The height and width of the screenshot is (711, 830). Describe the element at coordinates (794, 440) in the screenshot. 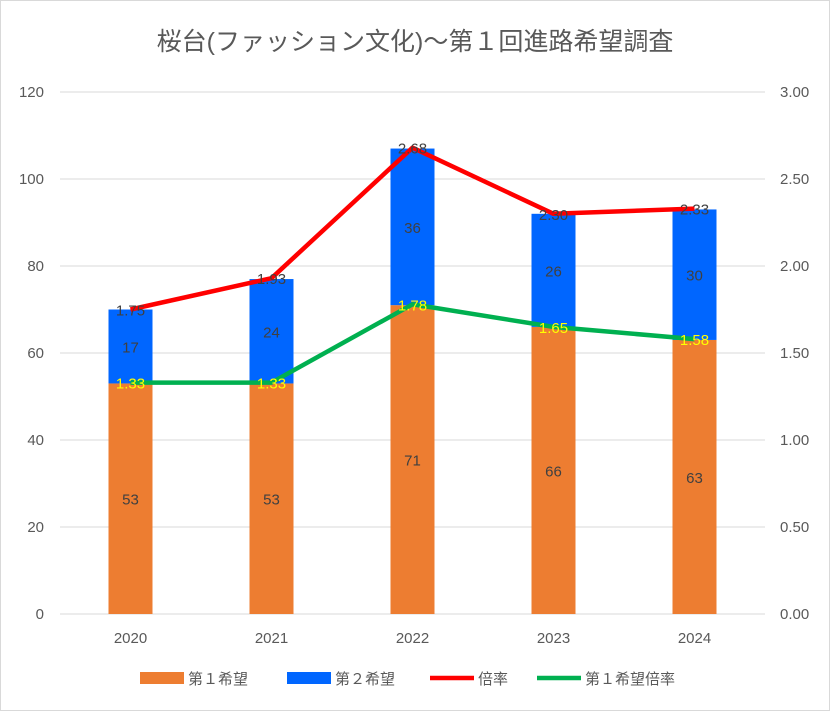

I see `y2-tick-label: 1.00` at that location.